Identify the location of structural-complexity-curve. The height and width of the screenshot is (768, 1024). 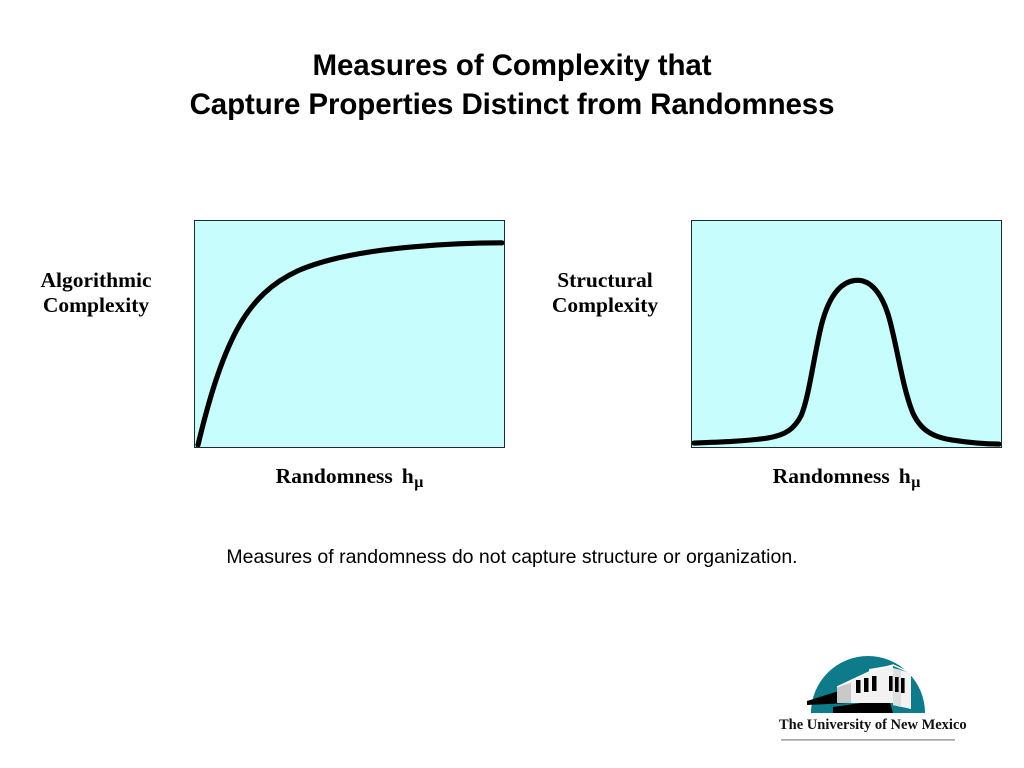
(846, 362).